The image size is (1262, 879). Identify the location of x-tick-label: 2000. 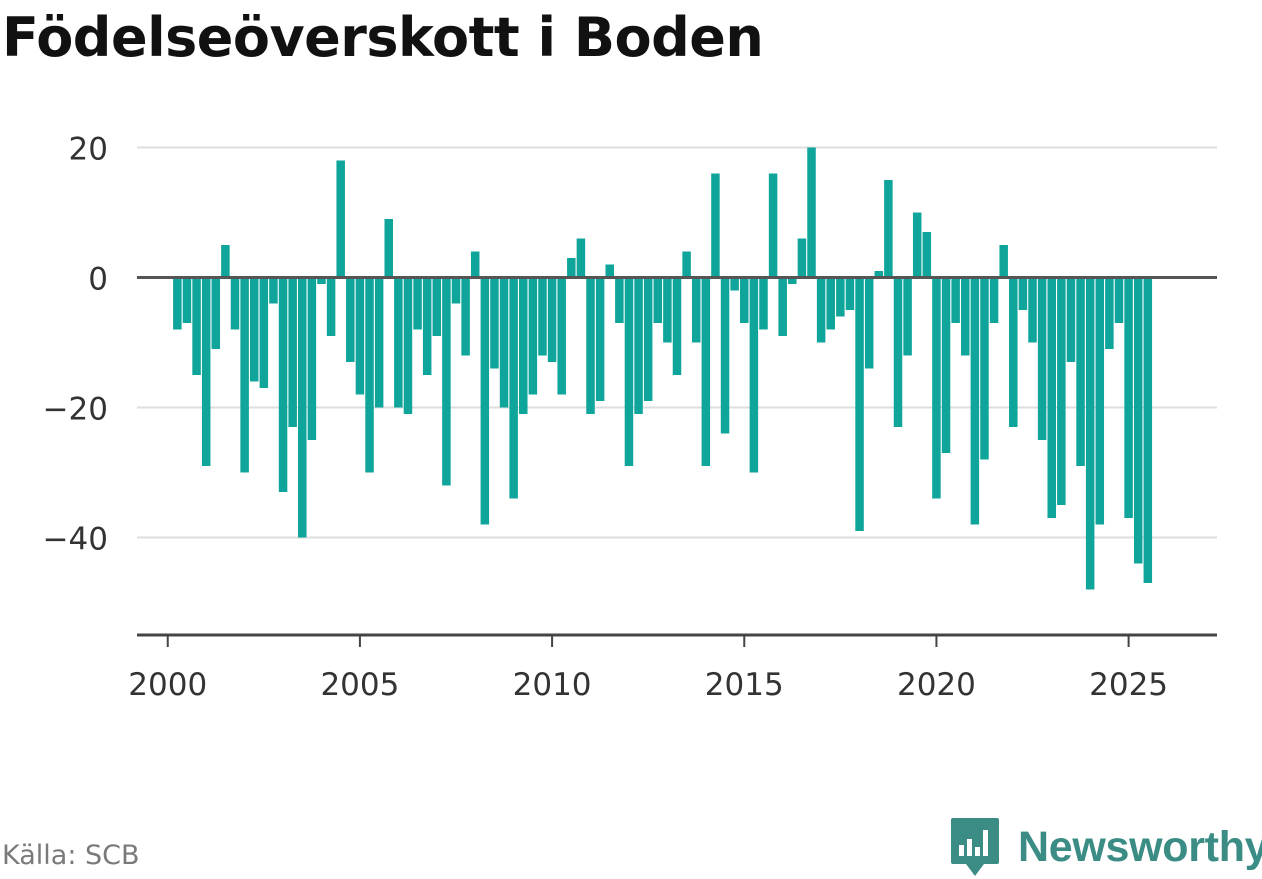
(167, 685).